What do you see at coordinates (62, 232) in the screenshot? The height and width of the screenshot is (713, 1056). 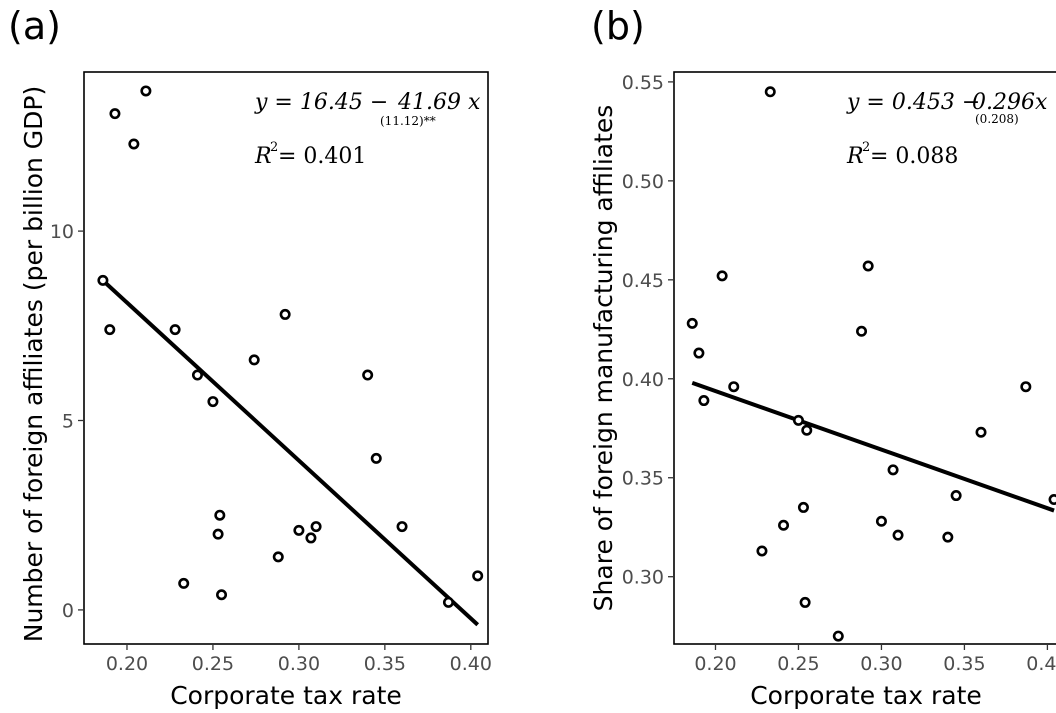 I see `y-tick-label-a: 10` at bounding box center [62, 232].